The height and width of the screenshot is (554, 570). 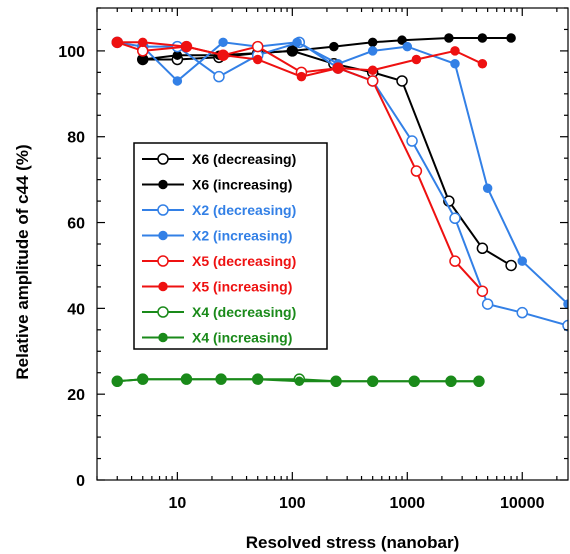 I want to click on x-tick-label: 10, so click(x=177, y=503).